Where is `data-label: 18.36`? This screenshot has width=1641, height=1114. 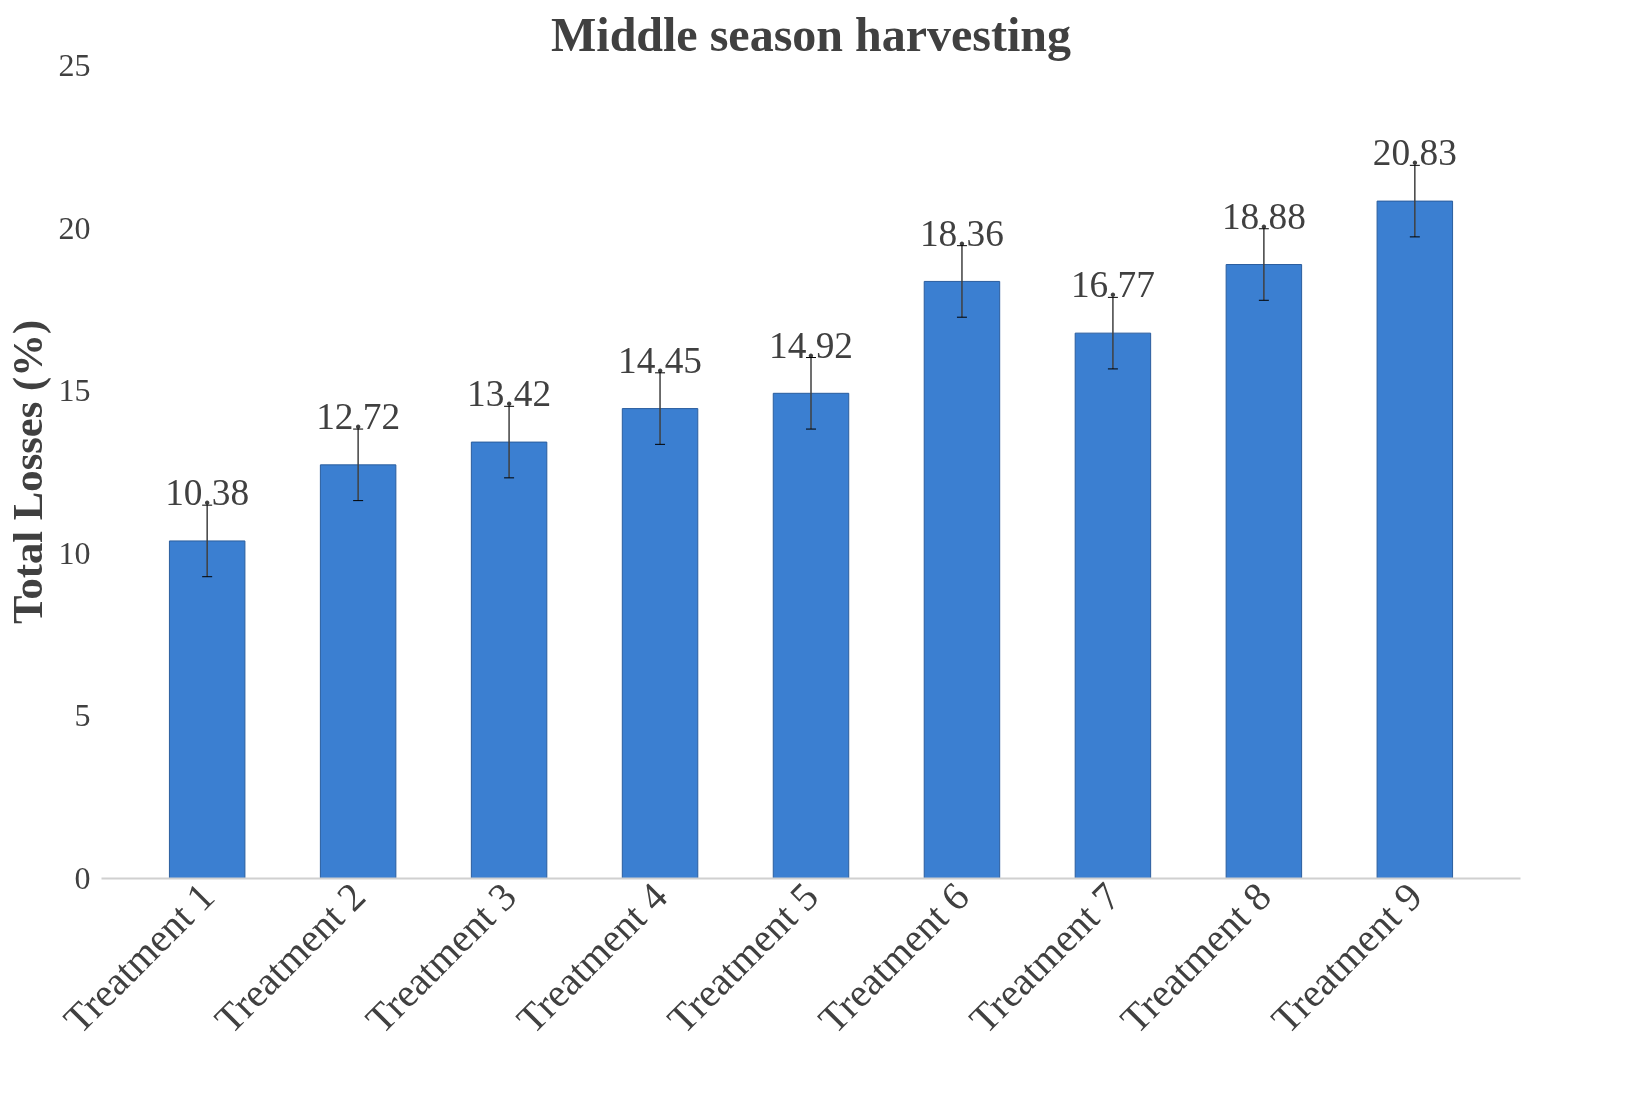 data-label: 18.36 is located at coordinates (961, 233).